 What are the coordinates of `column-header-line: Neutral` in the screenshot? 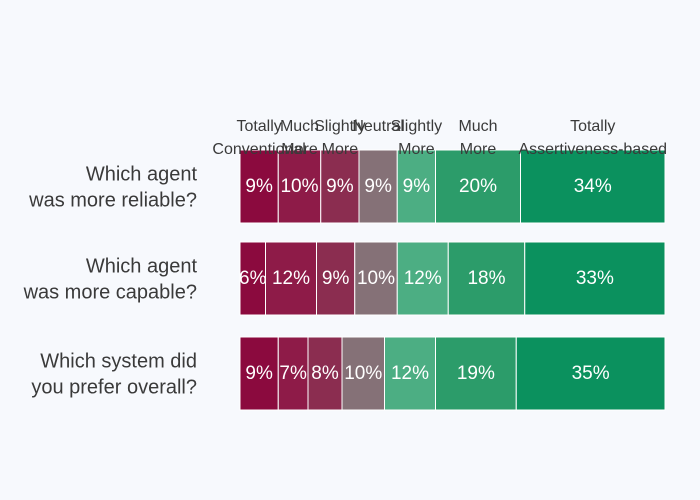 It's located at (378, 126).